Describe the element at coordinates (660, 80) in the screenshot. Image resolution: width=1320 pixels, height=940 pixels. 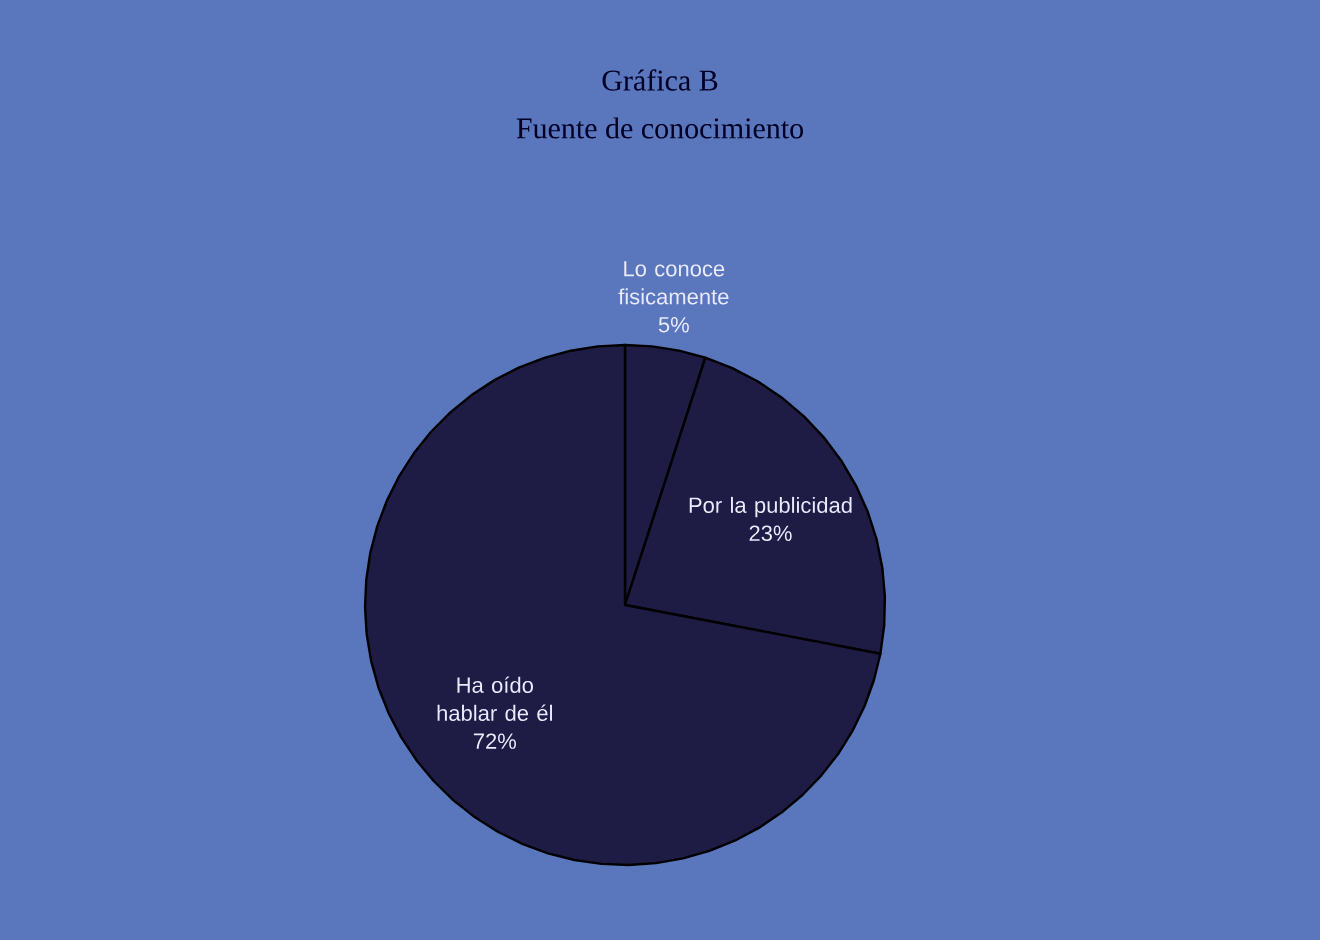
I see `chart-title: Gráfica B` at that location.